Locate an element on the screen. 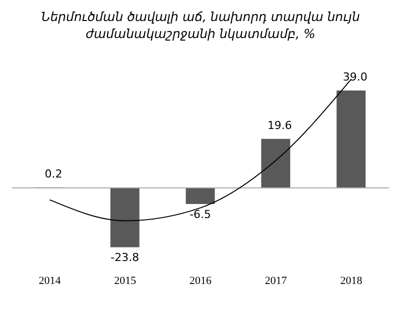 The height and width of the screenshot is (329, 401). x-tick-label: 2016 is located at coordinates (201, 280).